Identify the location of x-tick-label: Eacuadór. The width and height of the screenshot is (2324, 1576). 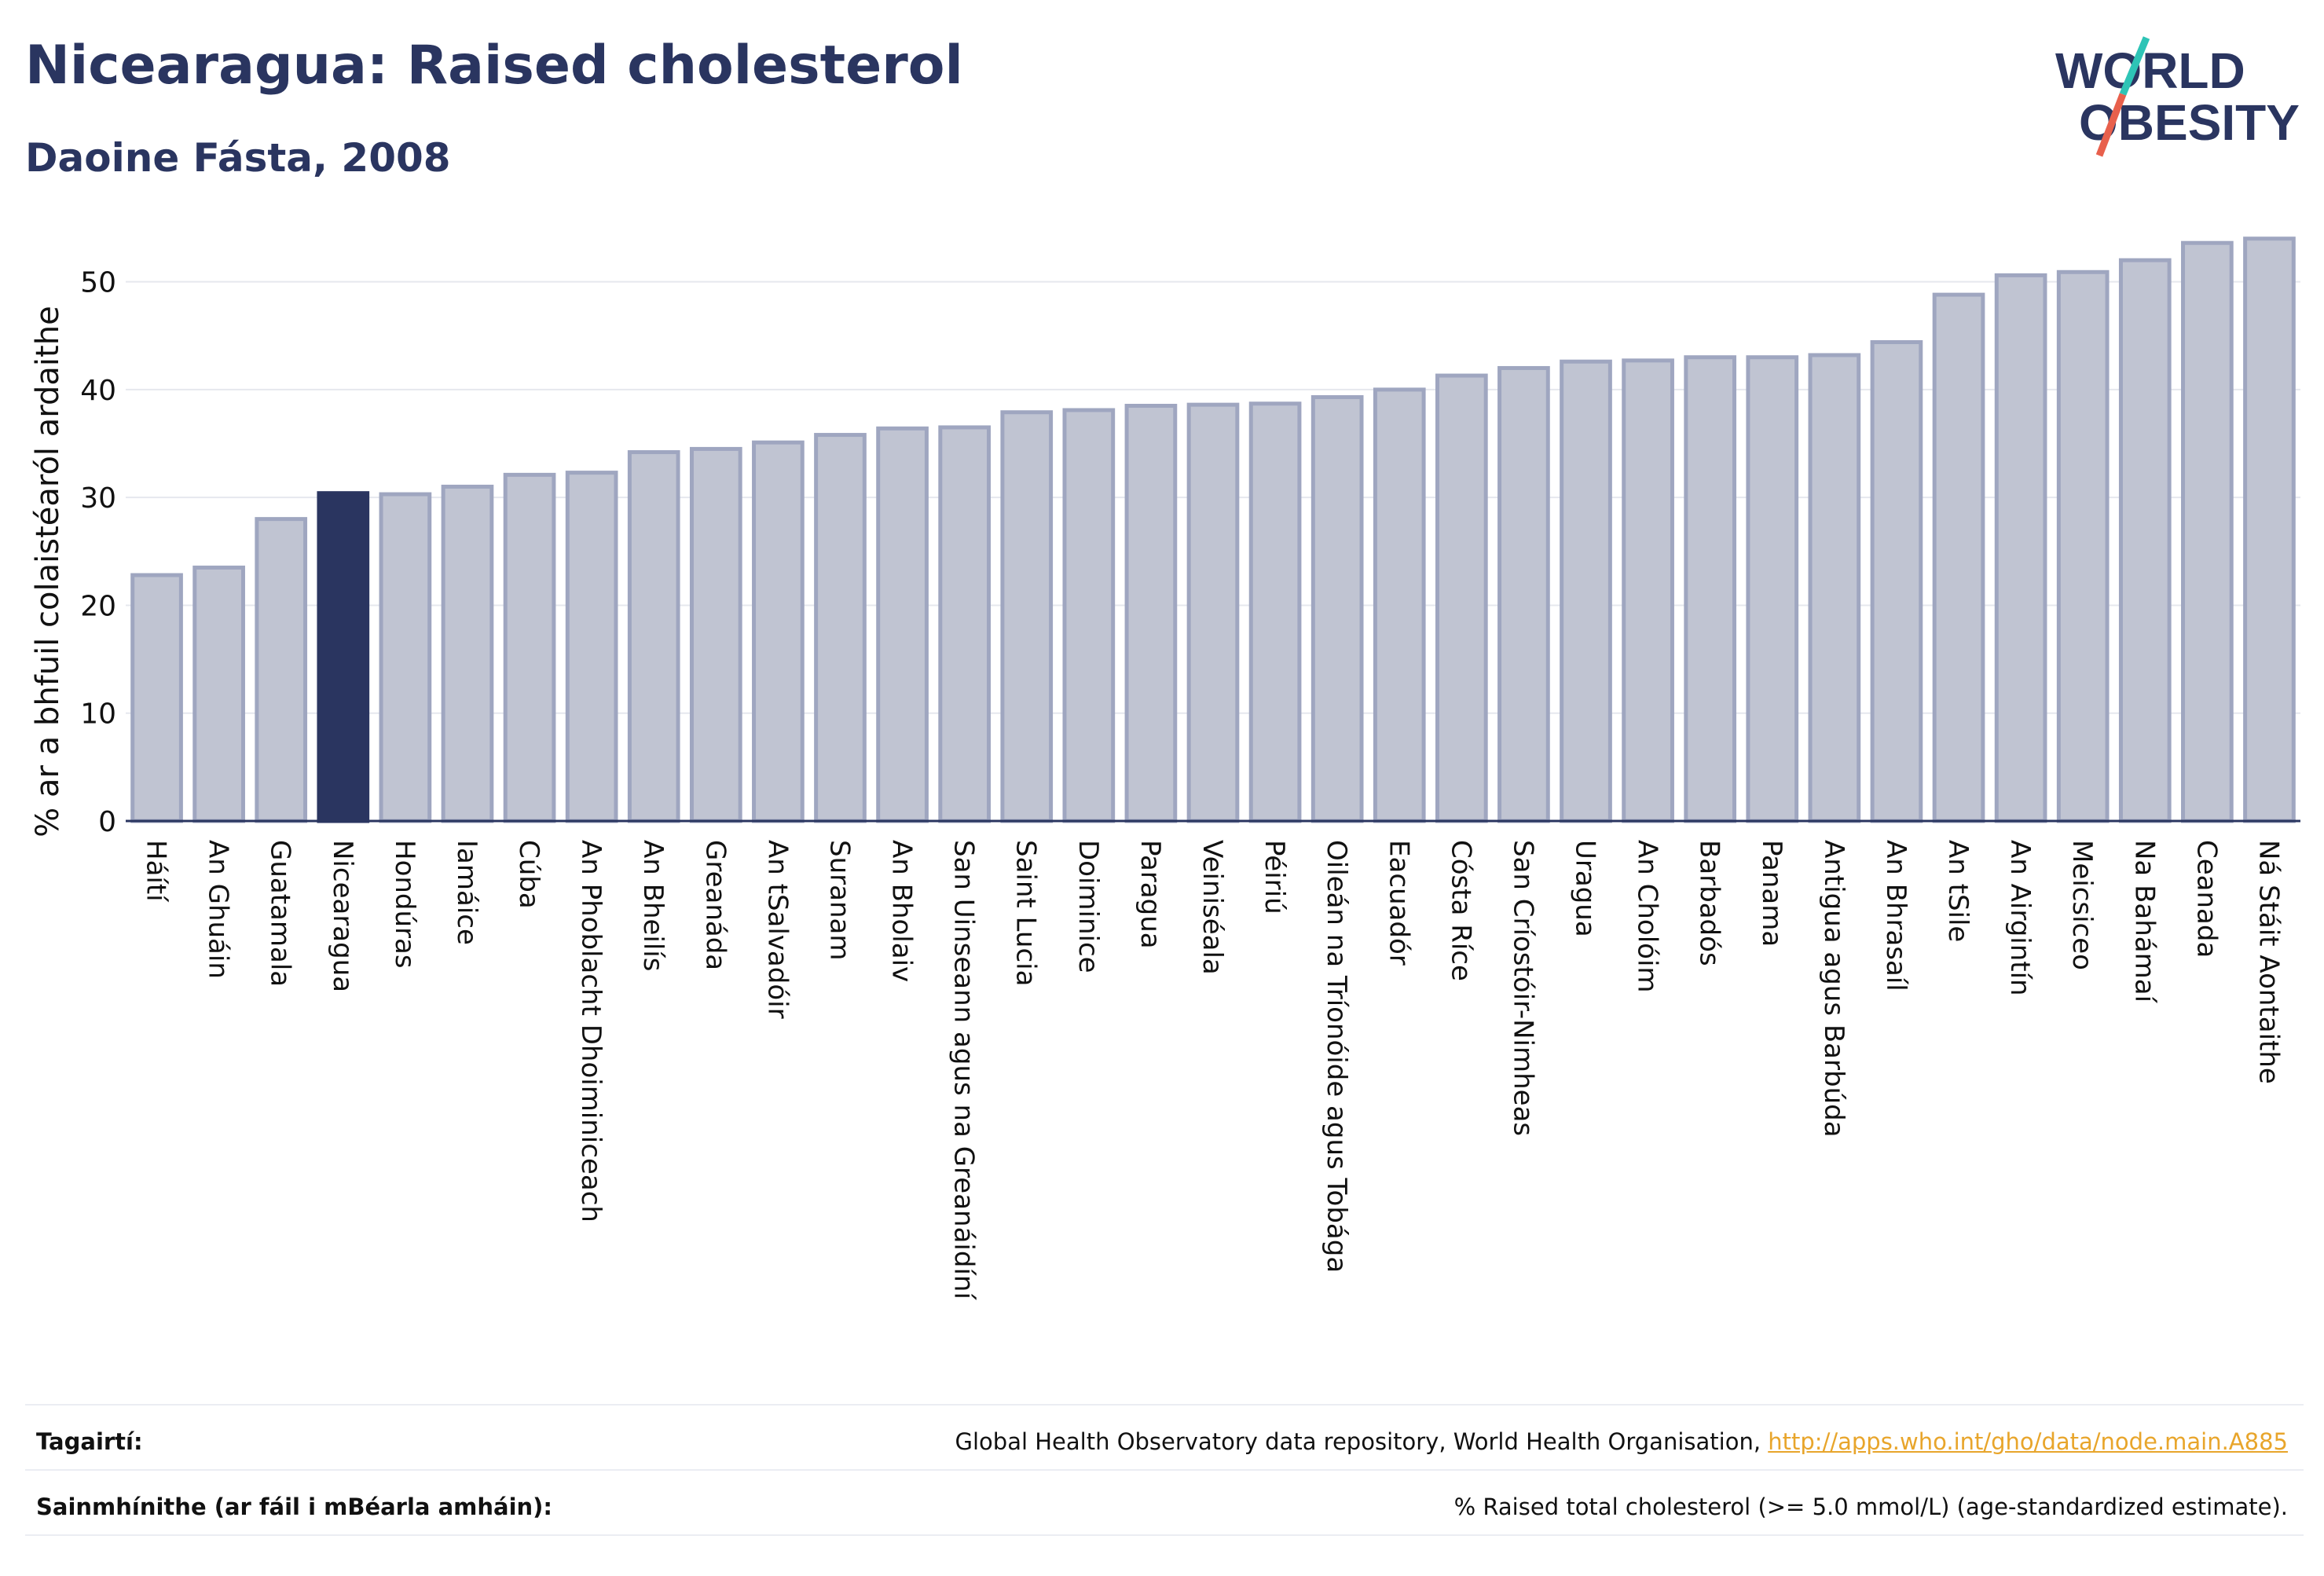
(1398, 903).